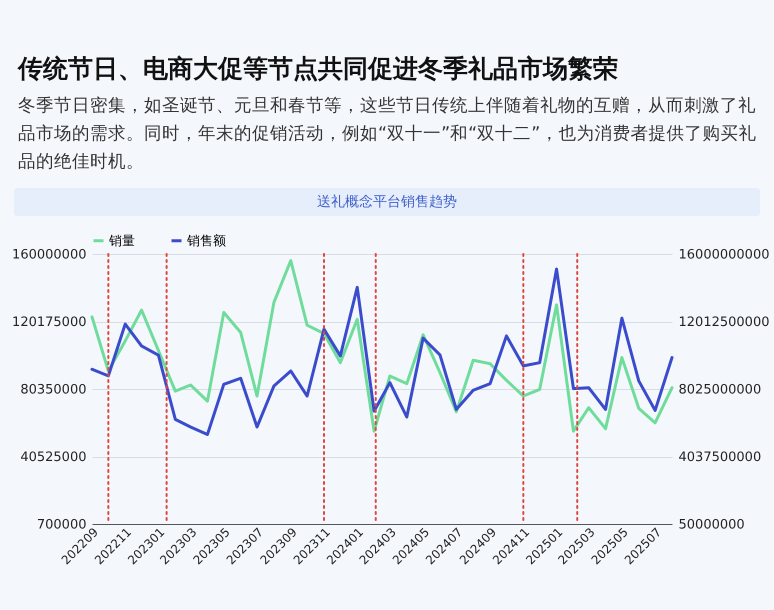 The height and width of the screenshot is (610, 774). Describe the element at coordinates (724, 255) in the screenshot. I see `y2-tick-label: 16000000000` at that location.